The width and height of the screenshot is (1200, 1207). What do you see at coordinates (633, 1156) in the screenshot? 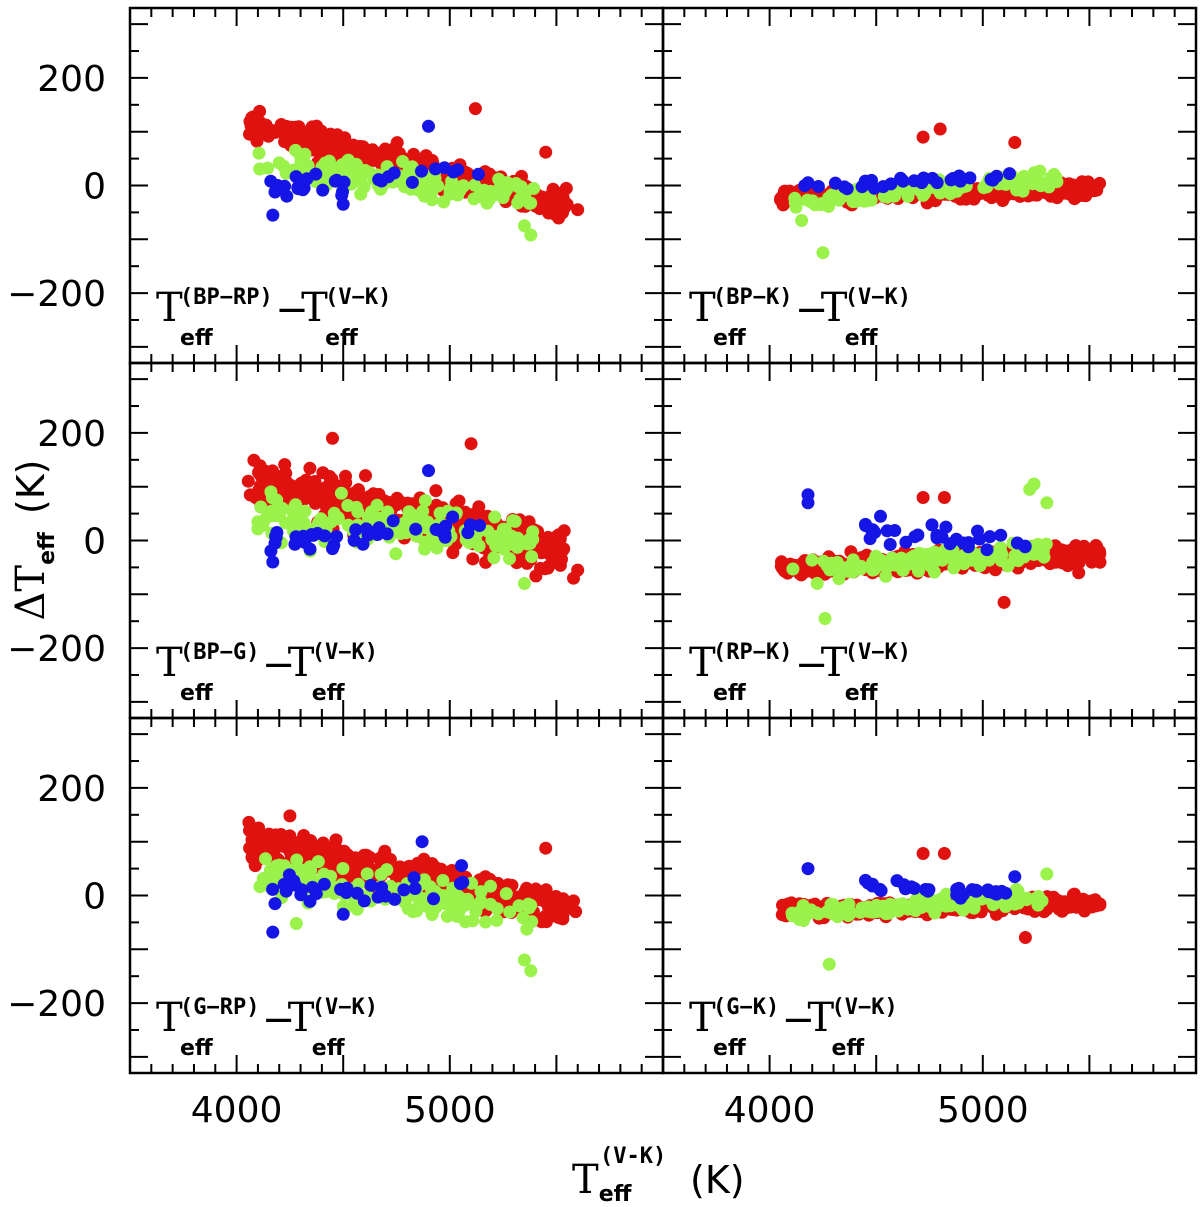
I see `x-axis-sup: (V-K)` at bounding box center [633, 1156].